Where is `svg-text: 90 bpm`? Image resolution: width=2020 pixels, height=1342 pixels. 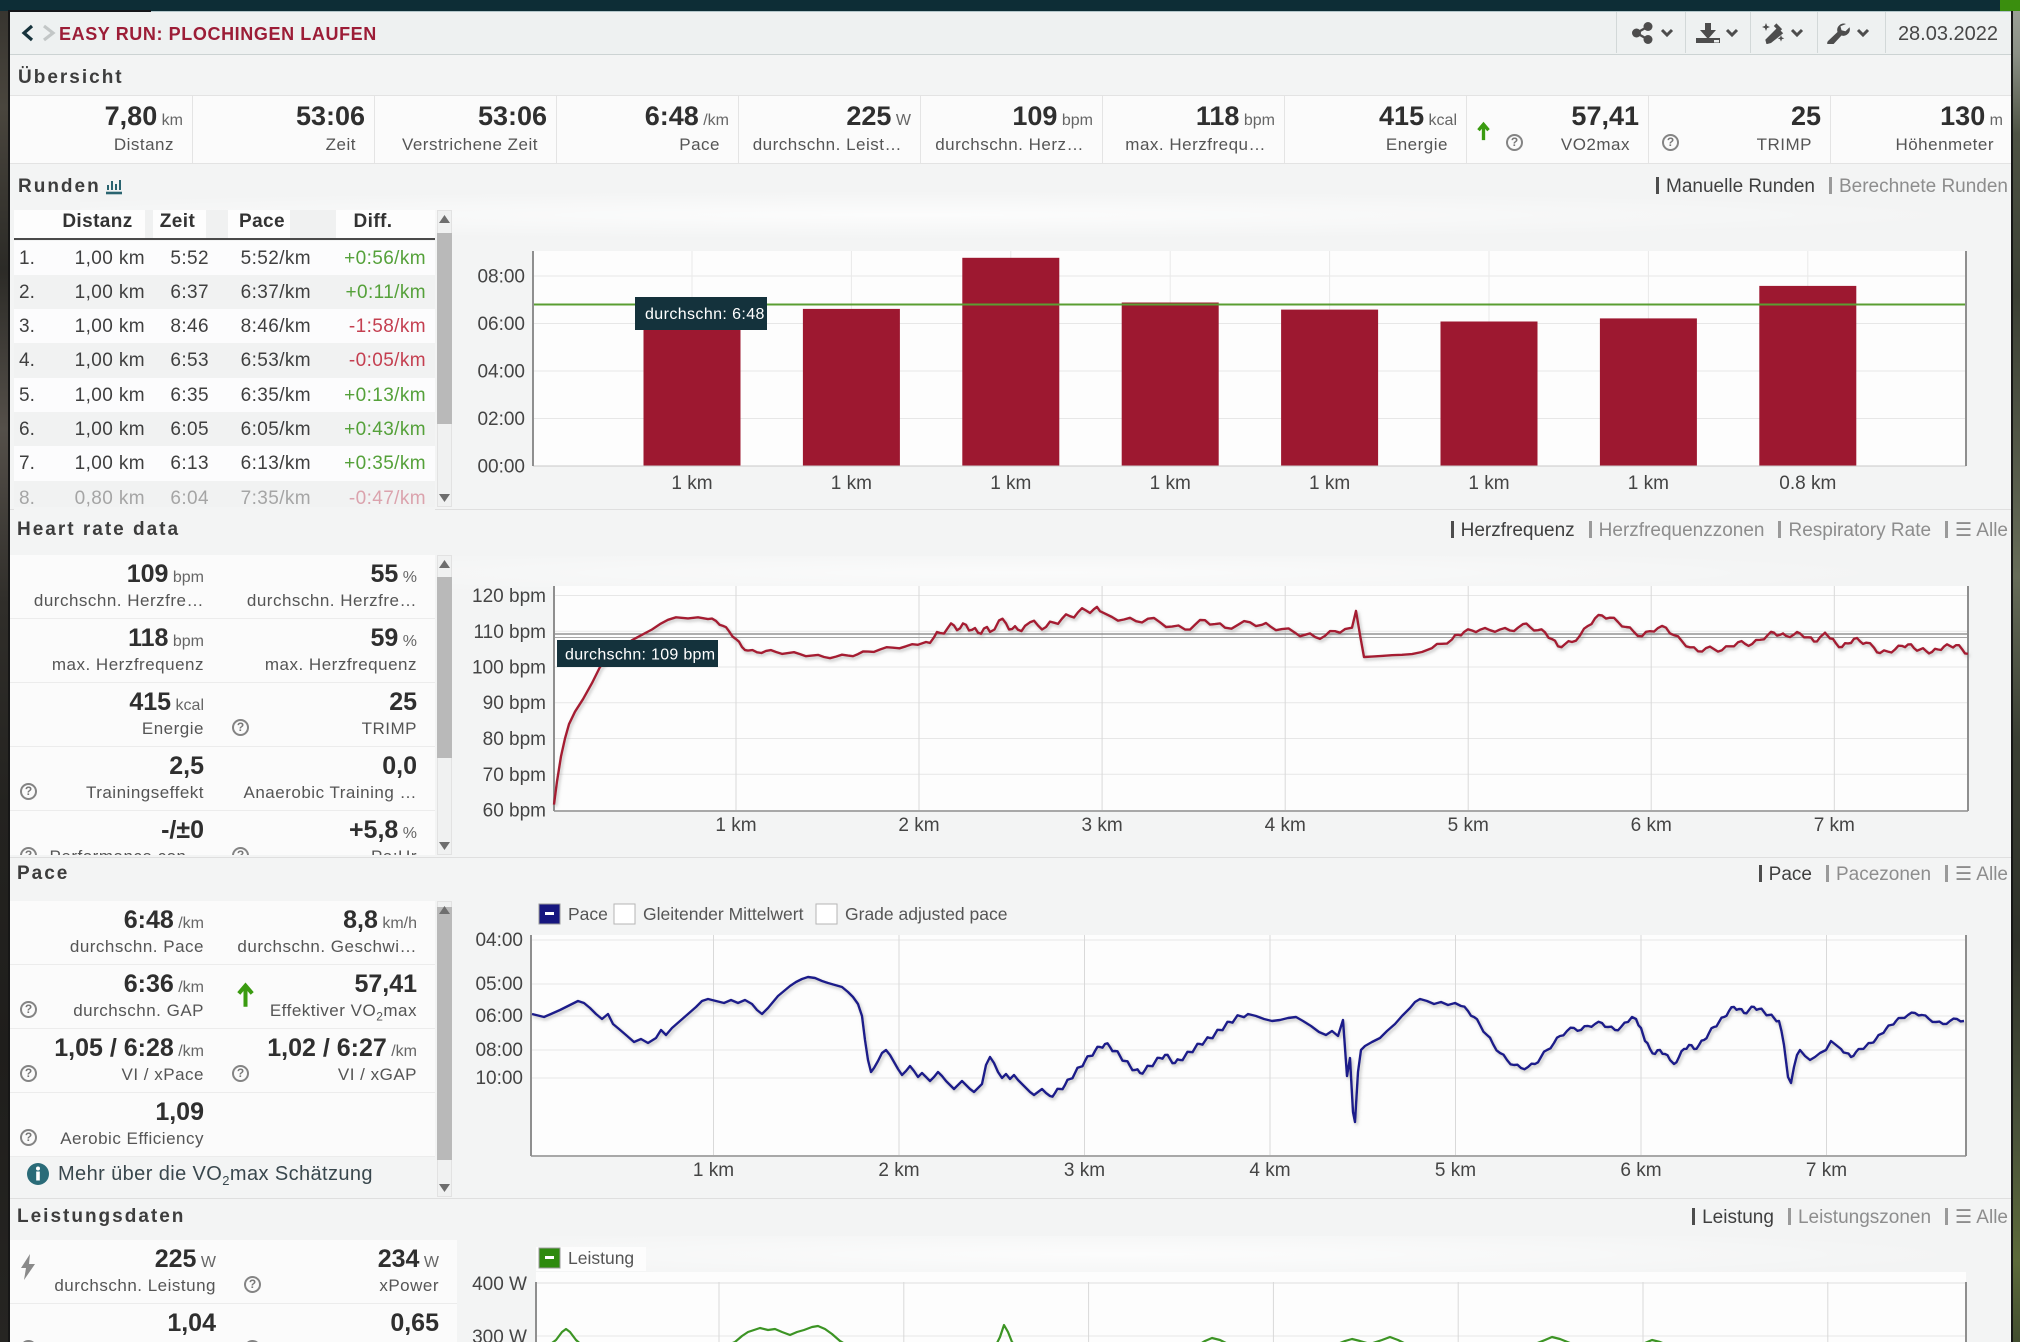 svg-text: 90 bpm is located at coordinates (514, 703).